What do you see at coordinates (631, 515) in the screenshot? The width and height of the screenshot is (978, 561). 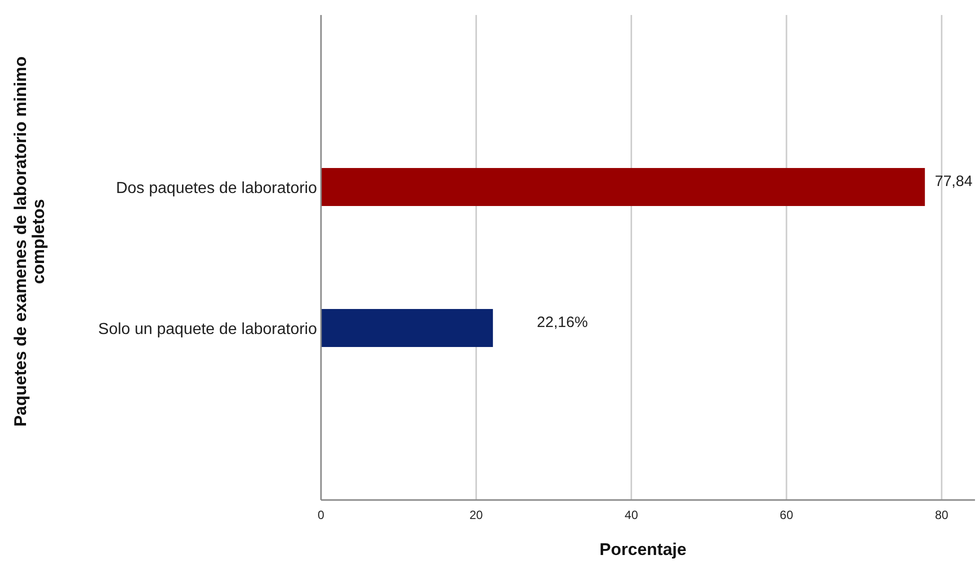 I see `x-tick-label: 40` at bounding box center [631, 515].